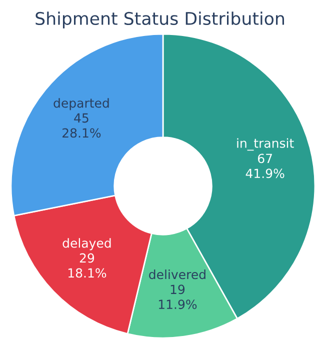 The height and width of the screenshot is (350, 320). I want to click on data-label: 29 18.1%, so click(87, 265).